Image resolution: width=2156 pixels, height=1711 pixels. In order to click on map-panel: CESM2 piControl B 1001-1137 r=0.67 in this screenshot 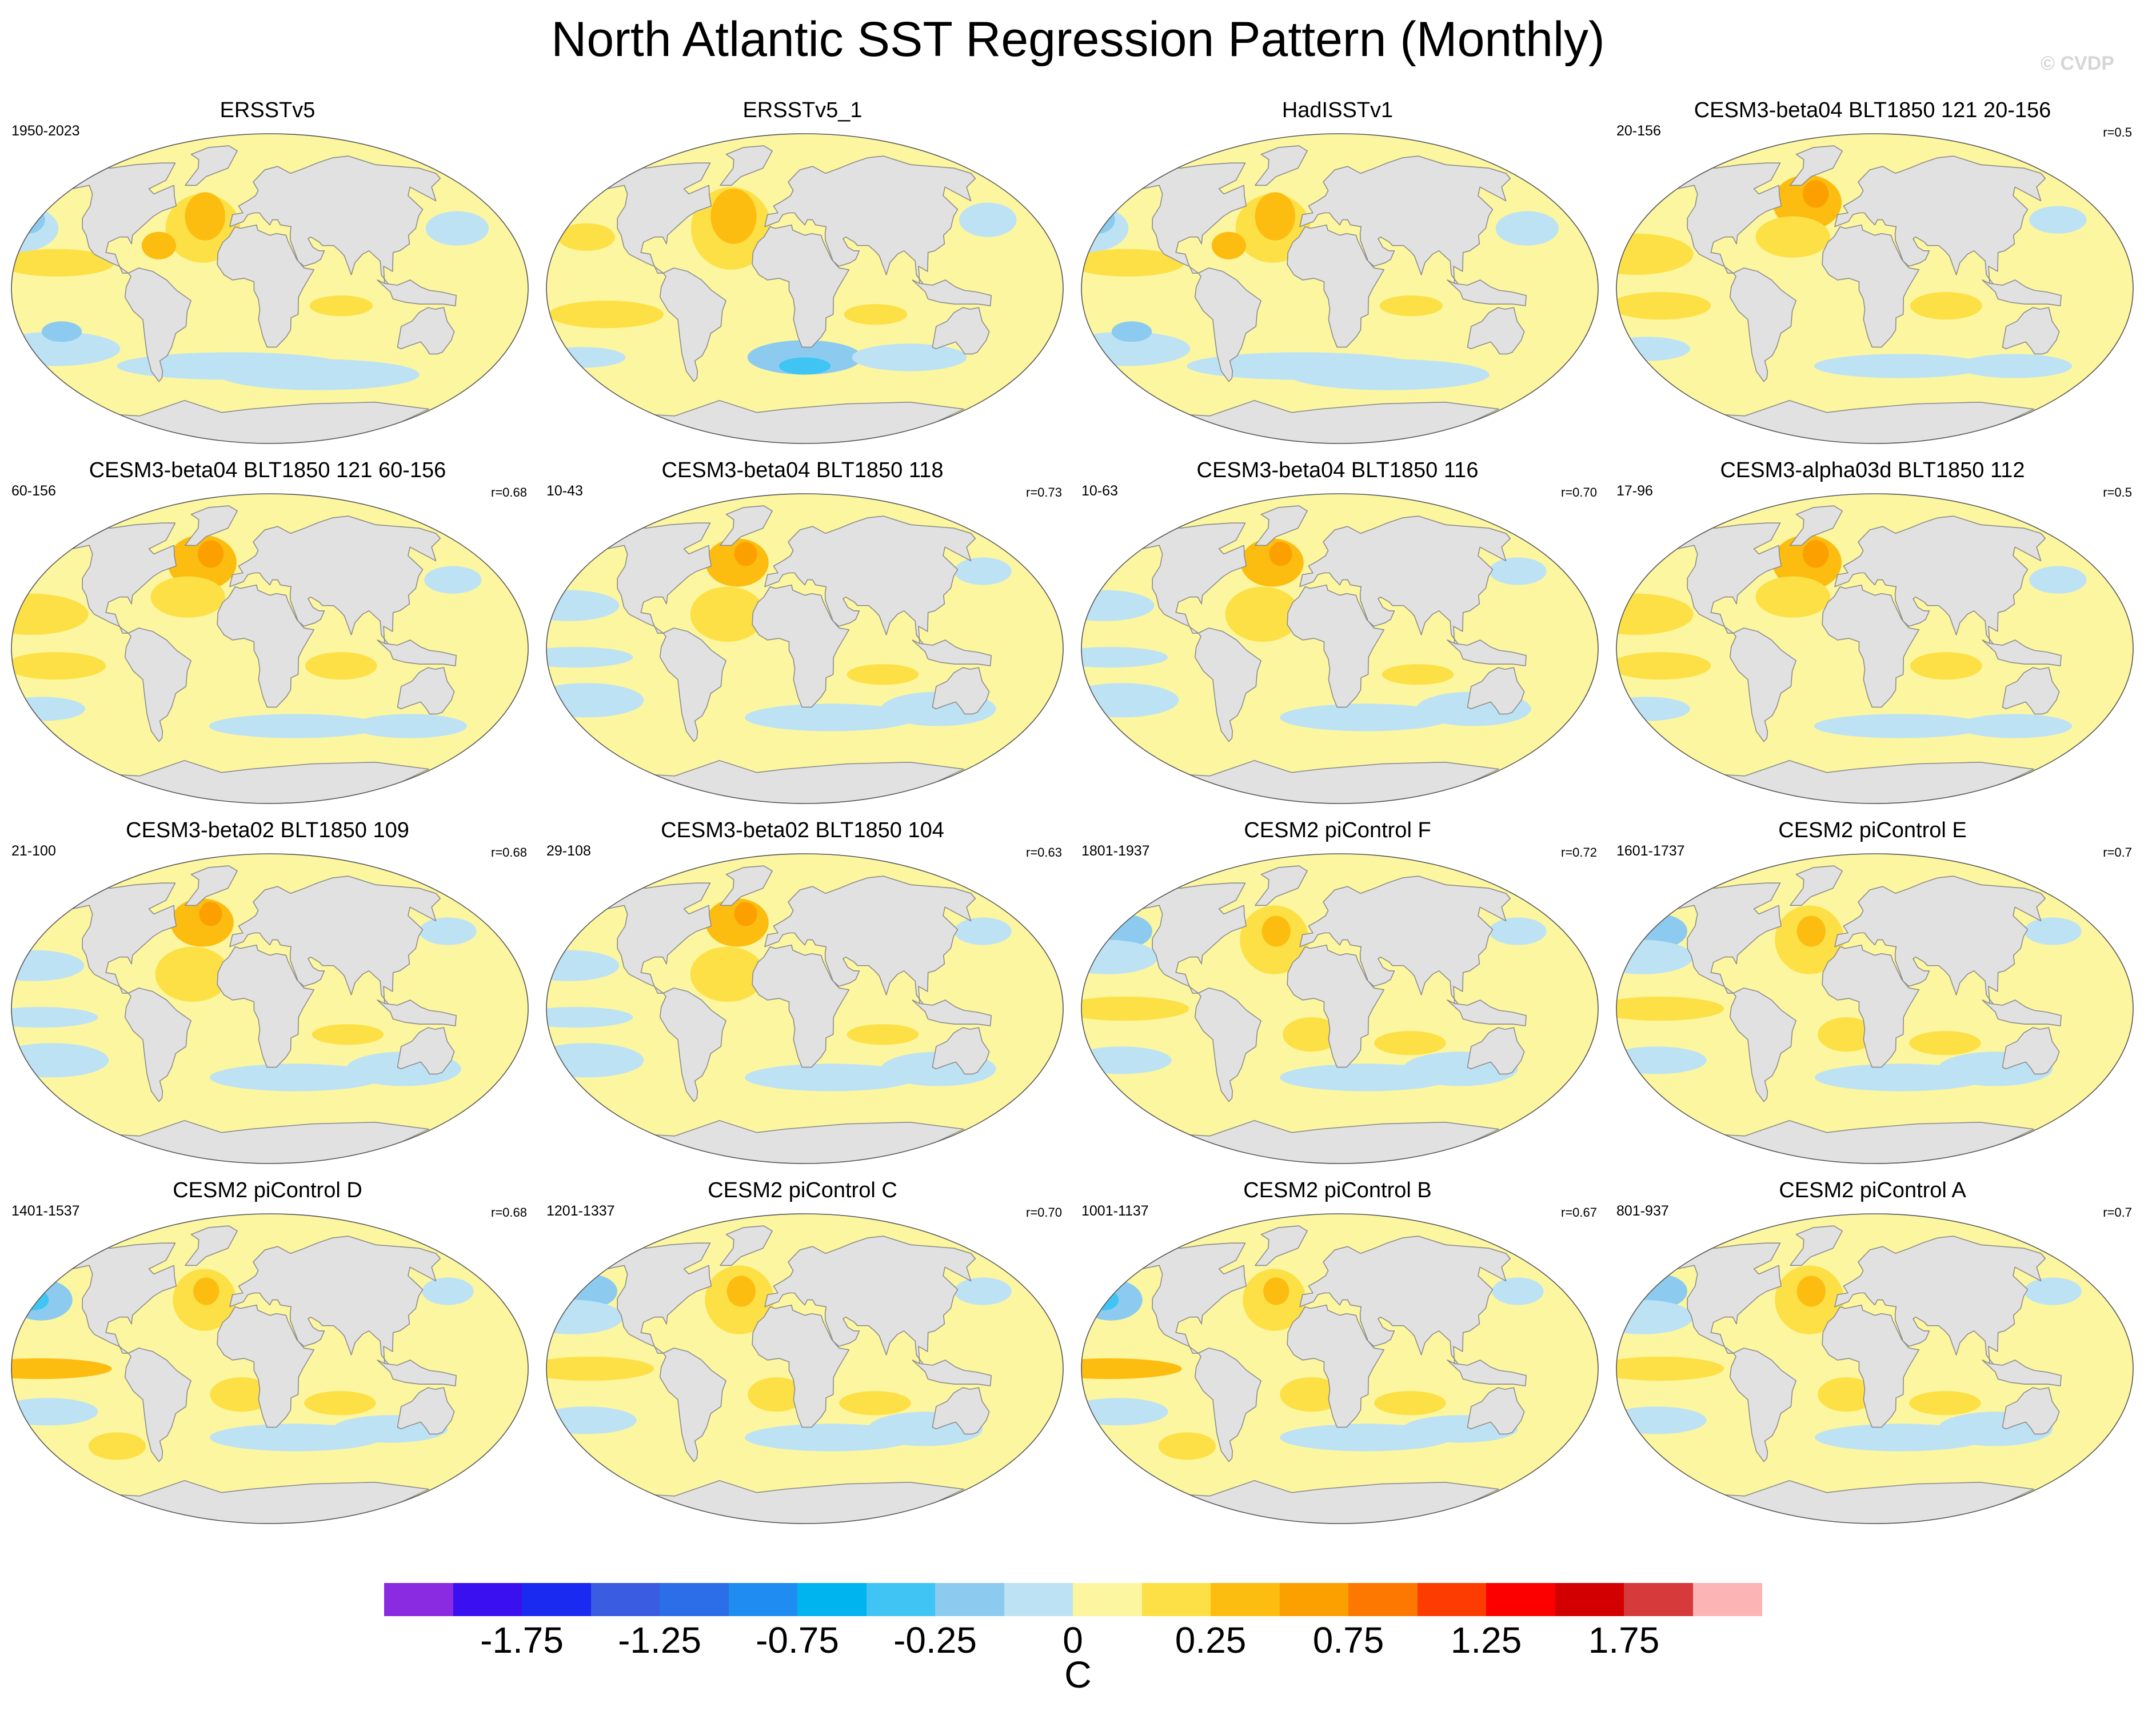, I will do `click(1337, 1357)`.